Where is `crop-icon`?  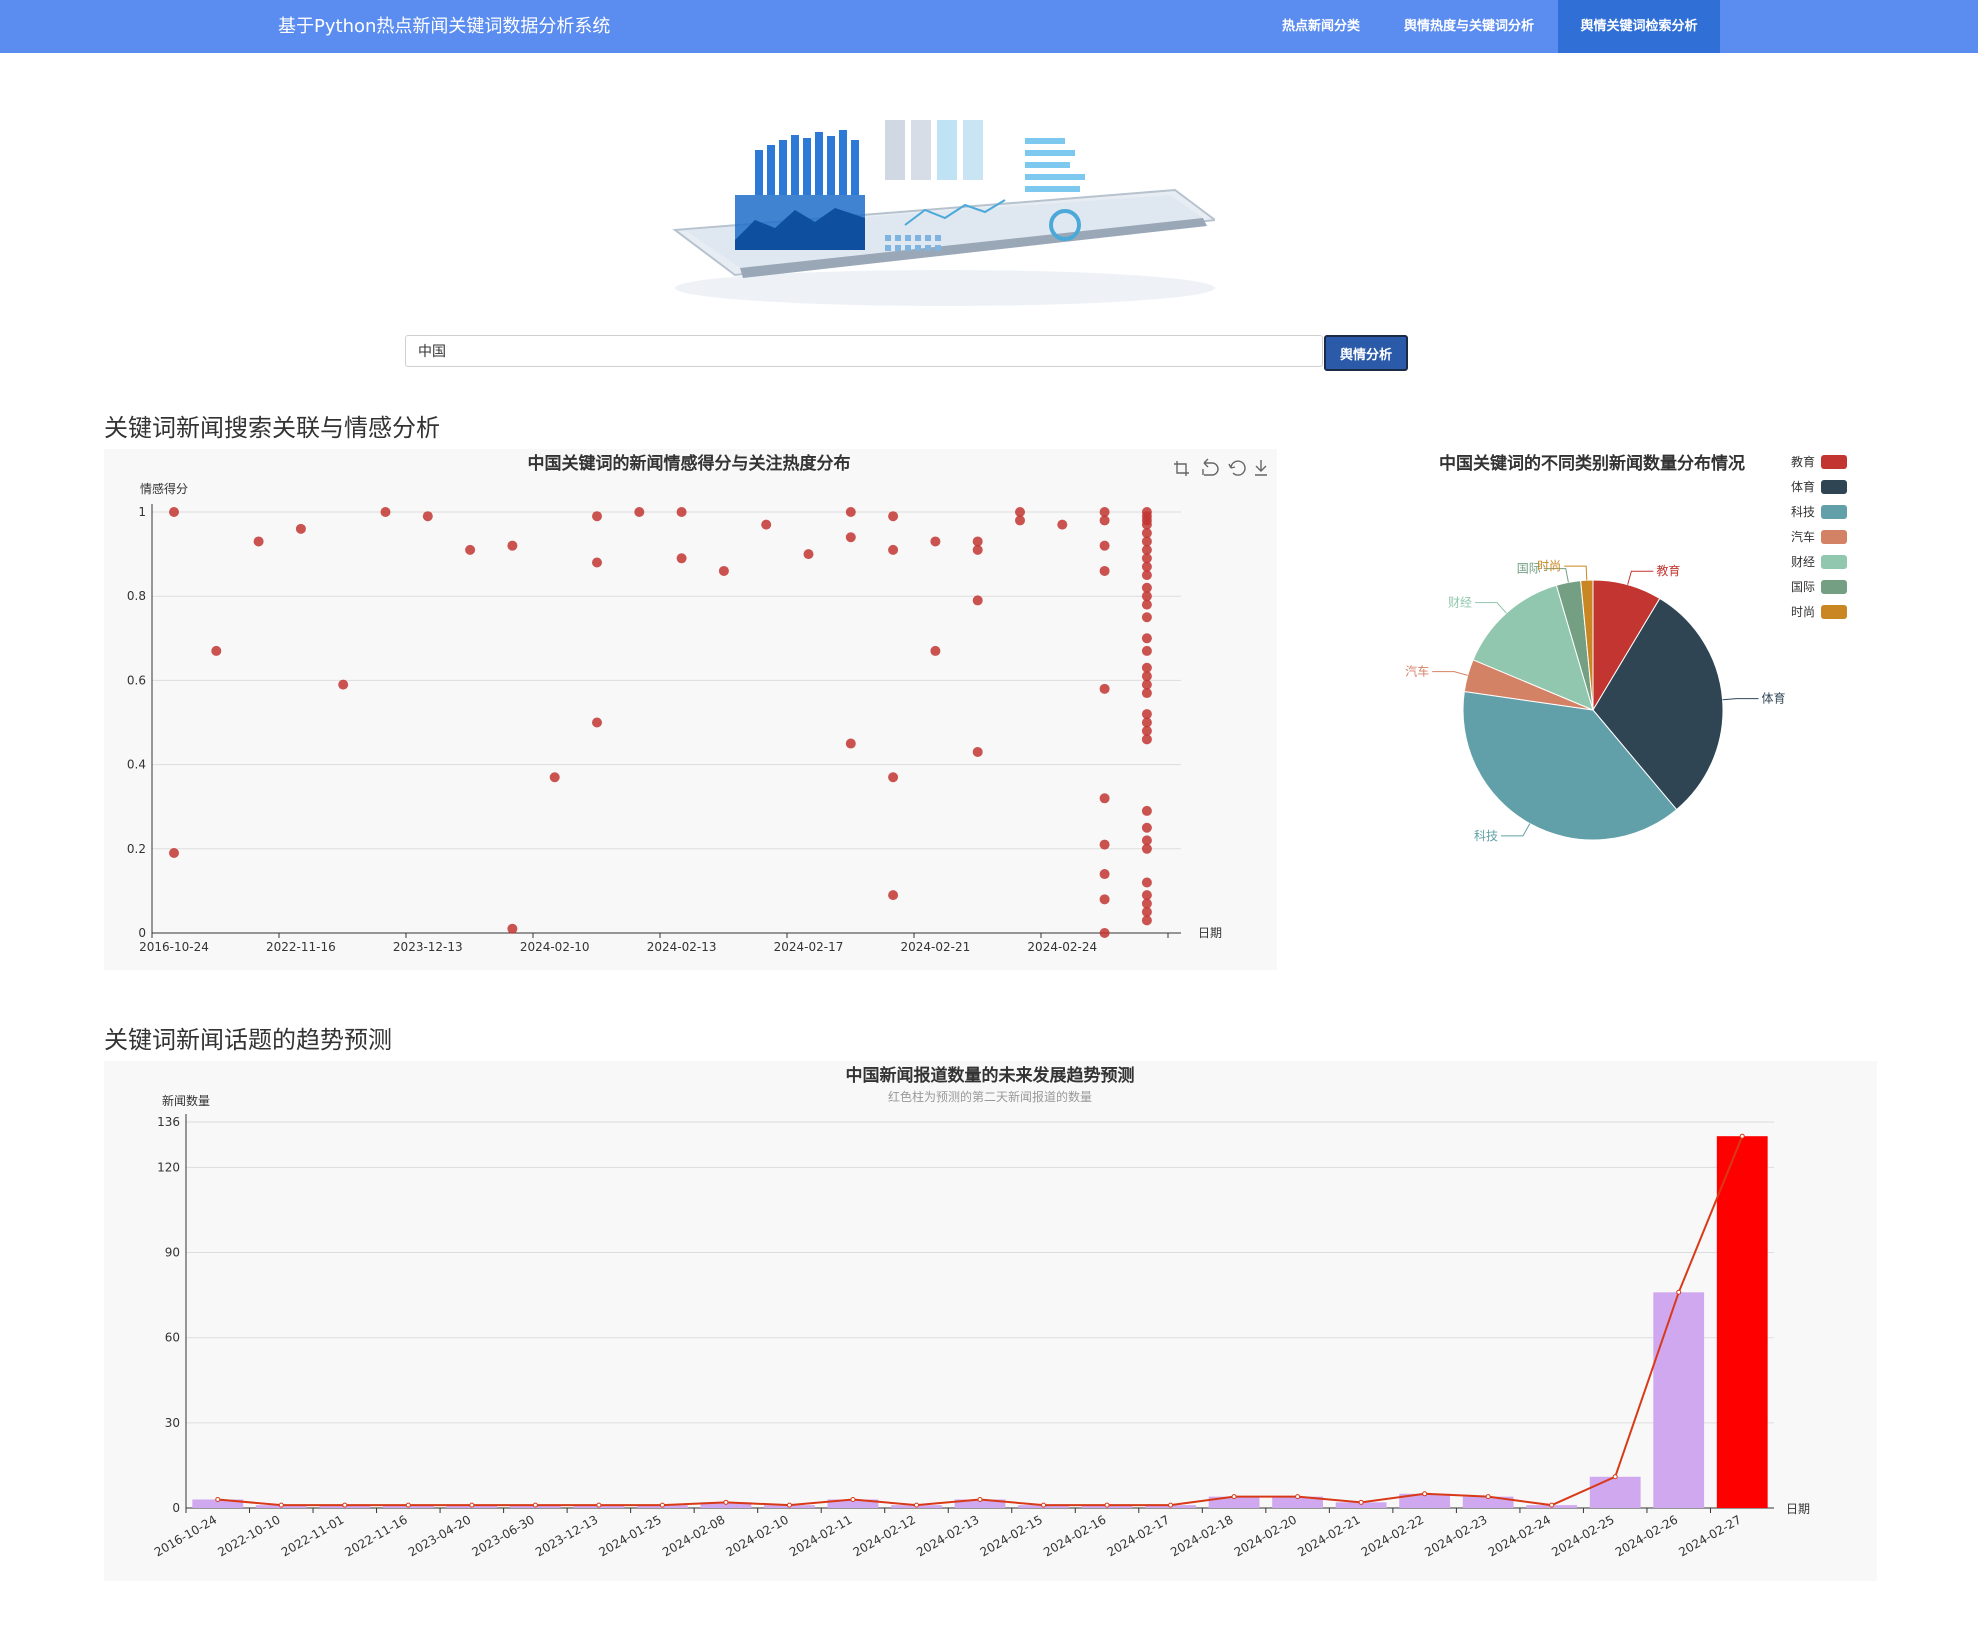
crop-icon is located at coordinates (1181, 468).